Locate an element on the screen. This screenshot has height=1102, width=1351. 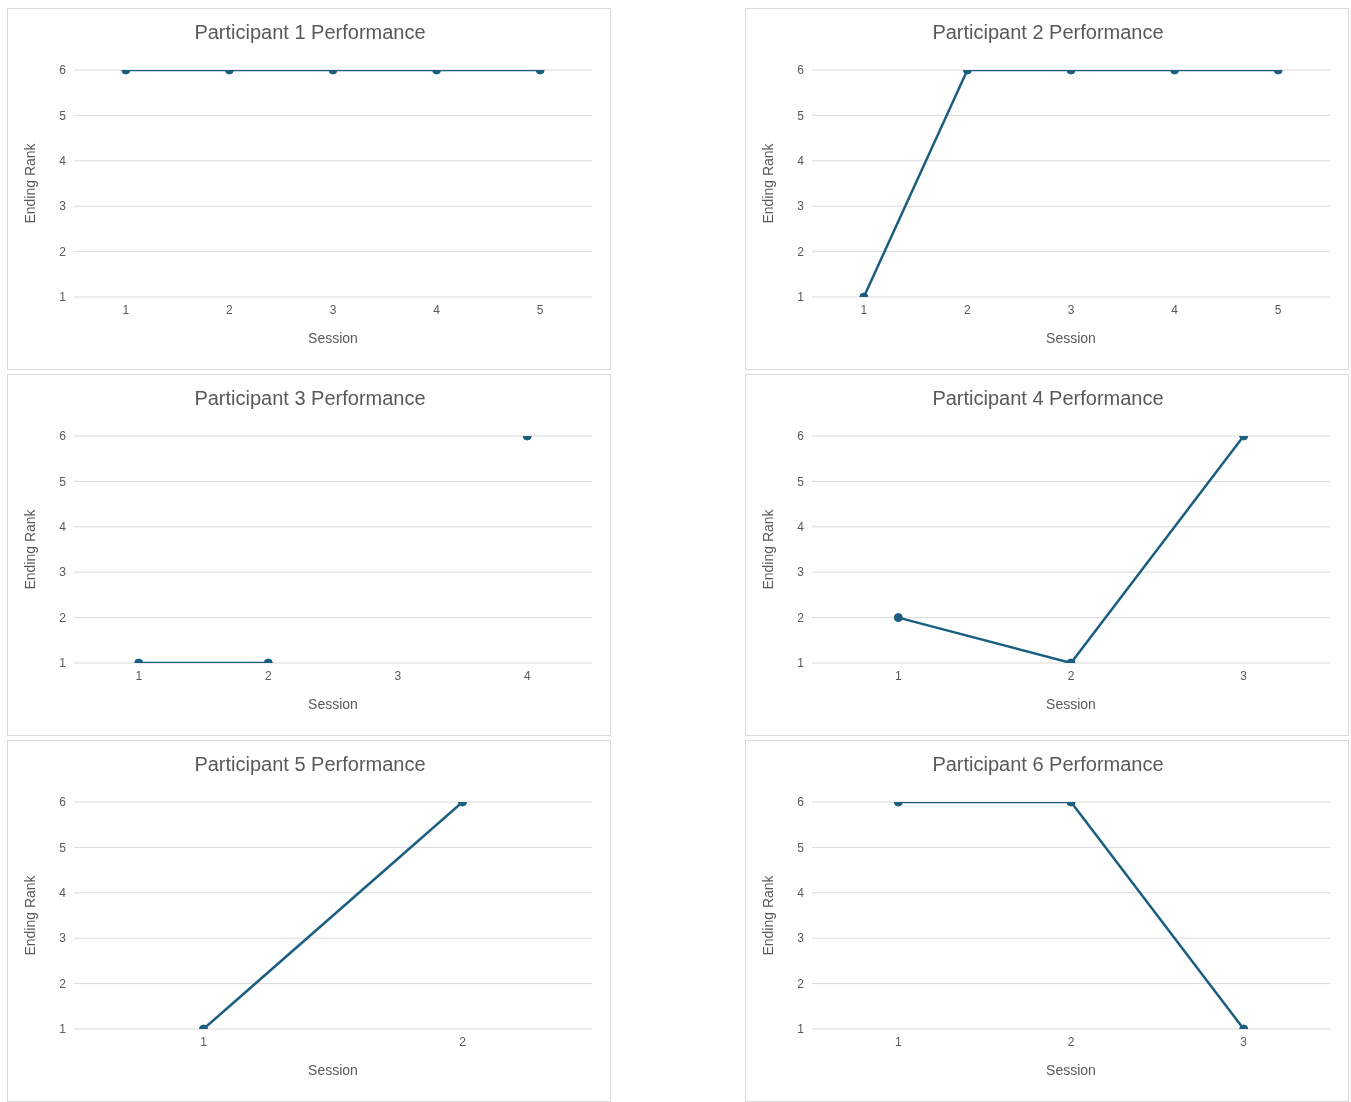
chart-title: Participant 1 Performance is located at coordinates (310, 32).